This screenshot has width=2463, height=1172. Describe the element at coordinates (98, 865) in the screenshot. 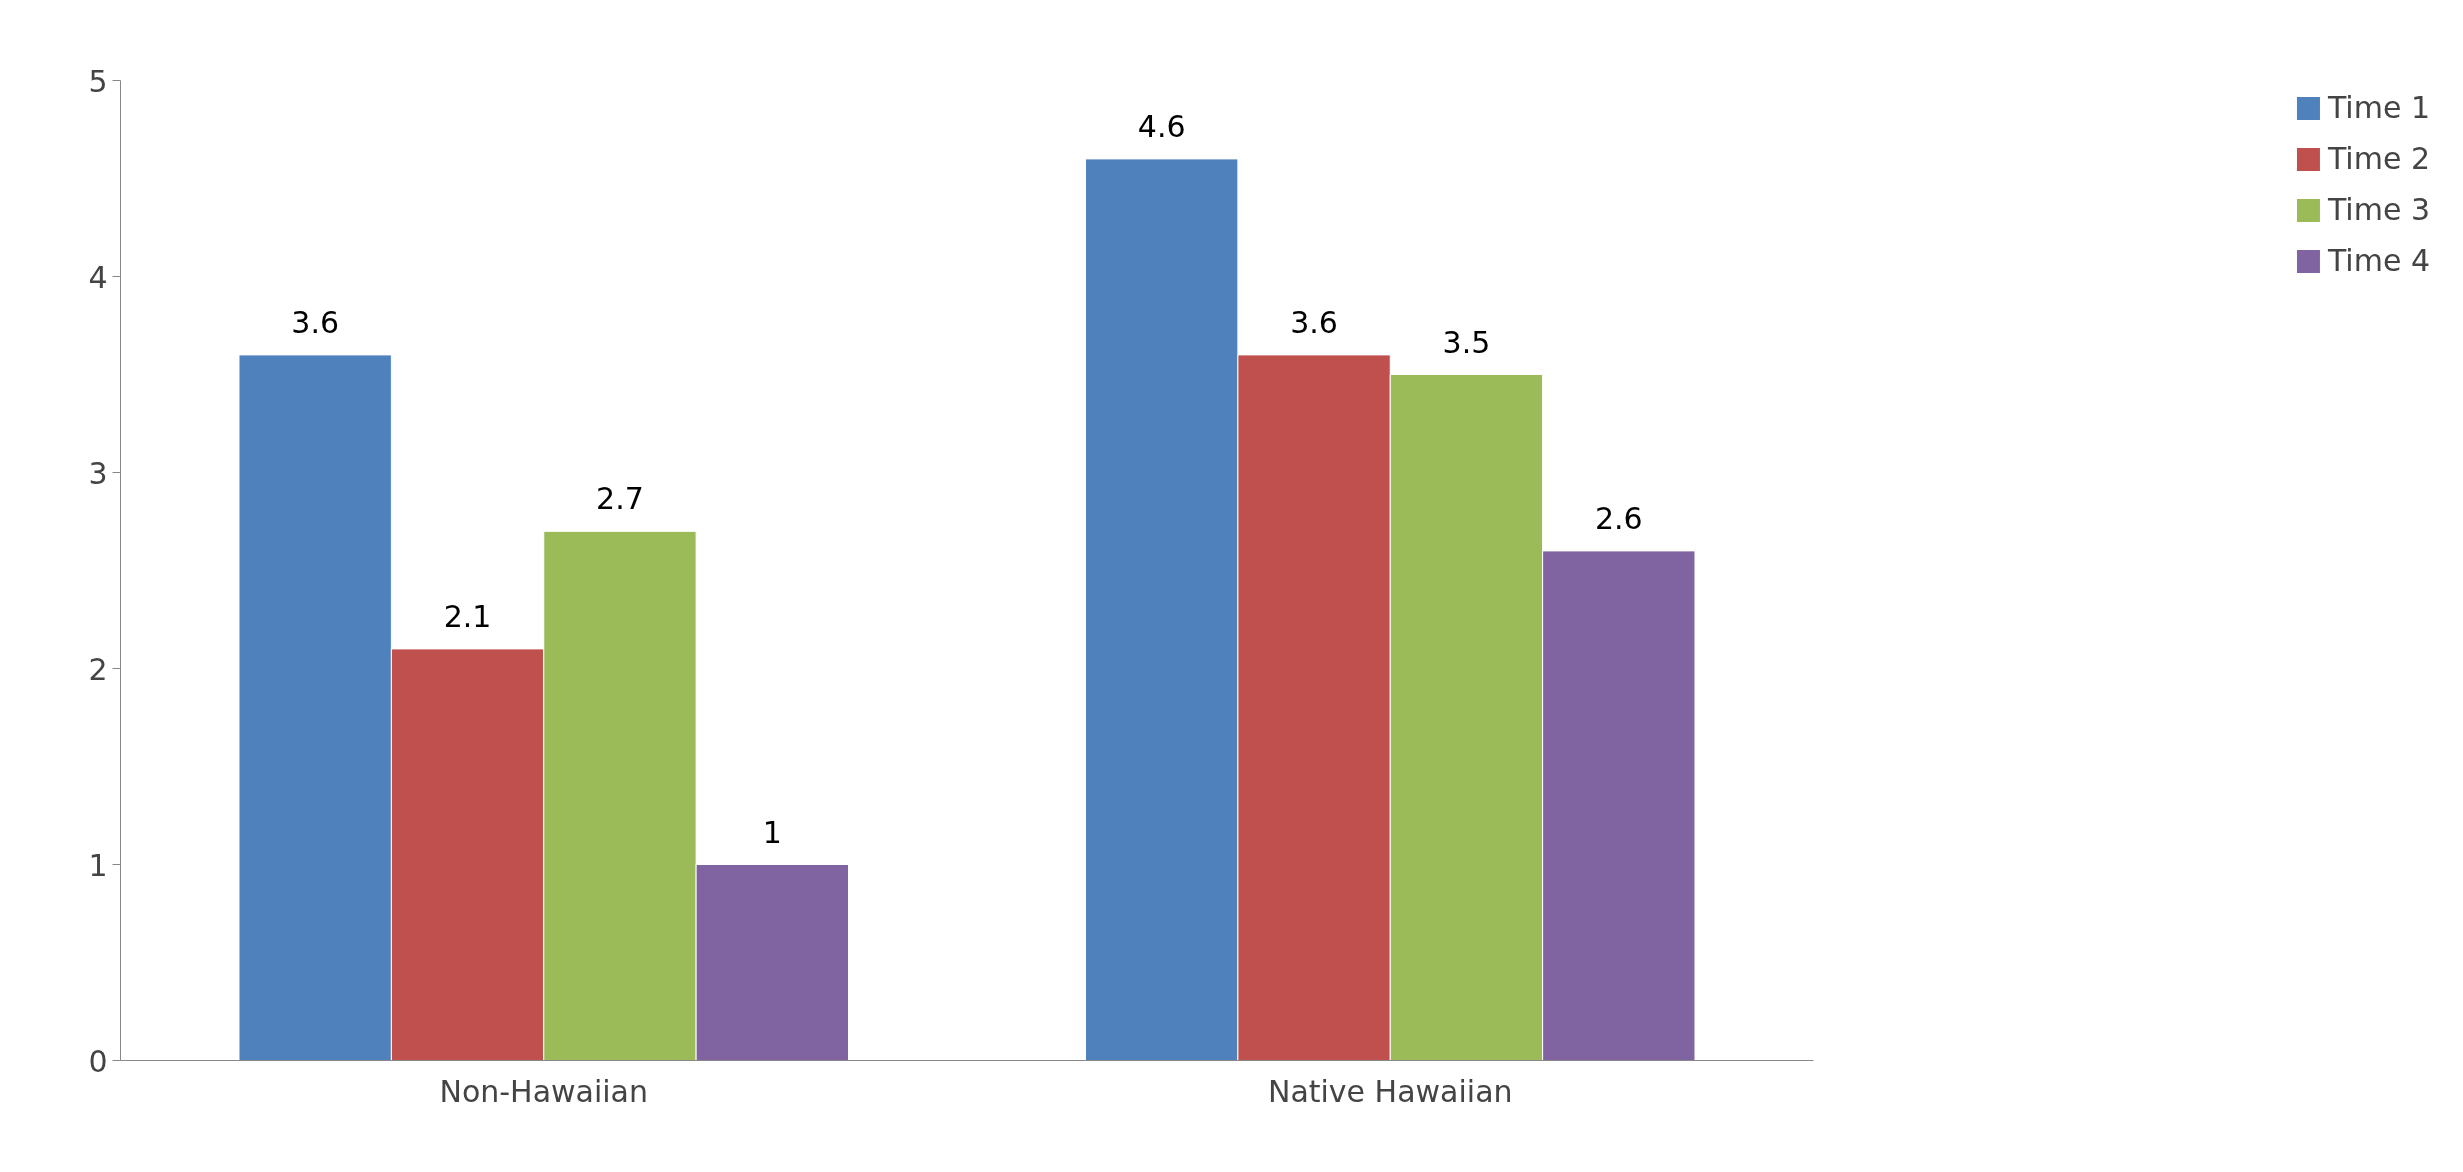

I see `y-tick-label: 1` at that location.